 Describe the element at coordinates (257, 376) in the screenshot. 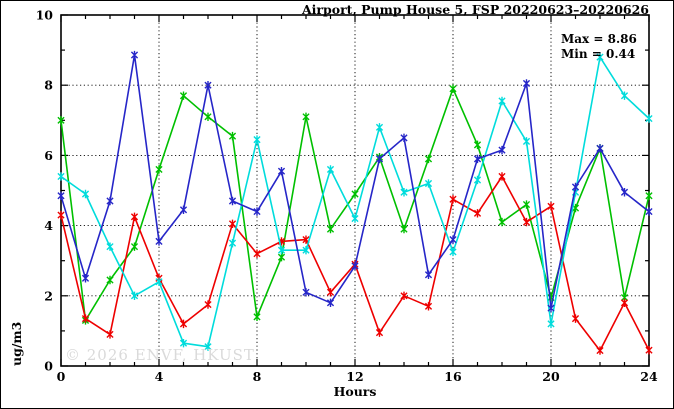

I see `x-tick-label: 8` at that location.